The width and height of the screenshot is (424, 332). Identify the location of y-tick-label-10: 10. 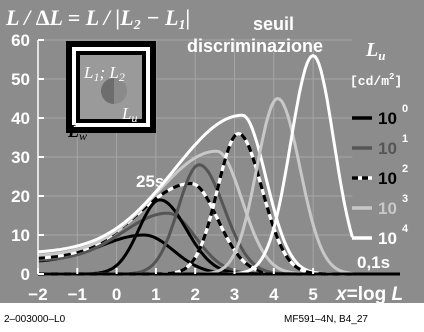
(20, 235).